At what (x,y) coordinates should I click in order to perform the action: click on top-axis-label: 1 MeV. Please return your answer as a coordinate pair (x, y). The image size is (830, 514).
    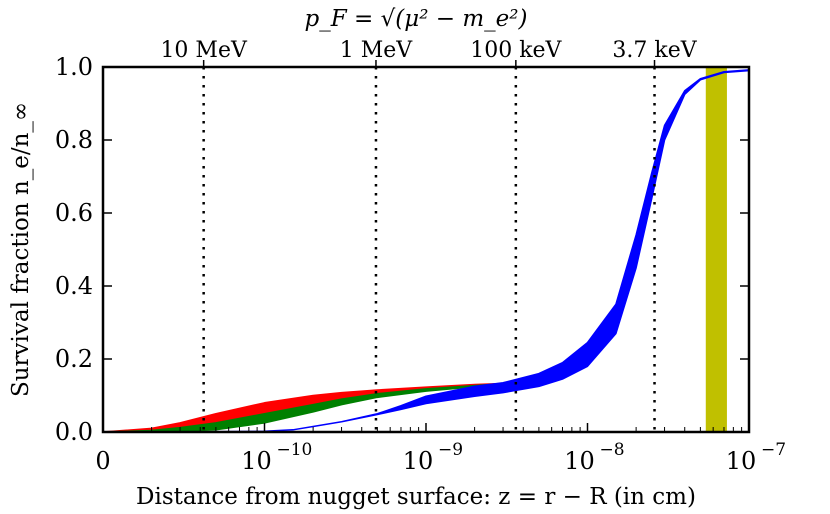
    Looking at the image, I should click on (377, 50).